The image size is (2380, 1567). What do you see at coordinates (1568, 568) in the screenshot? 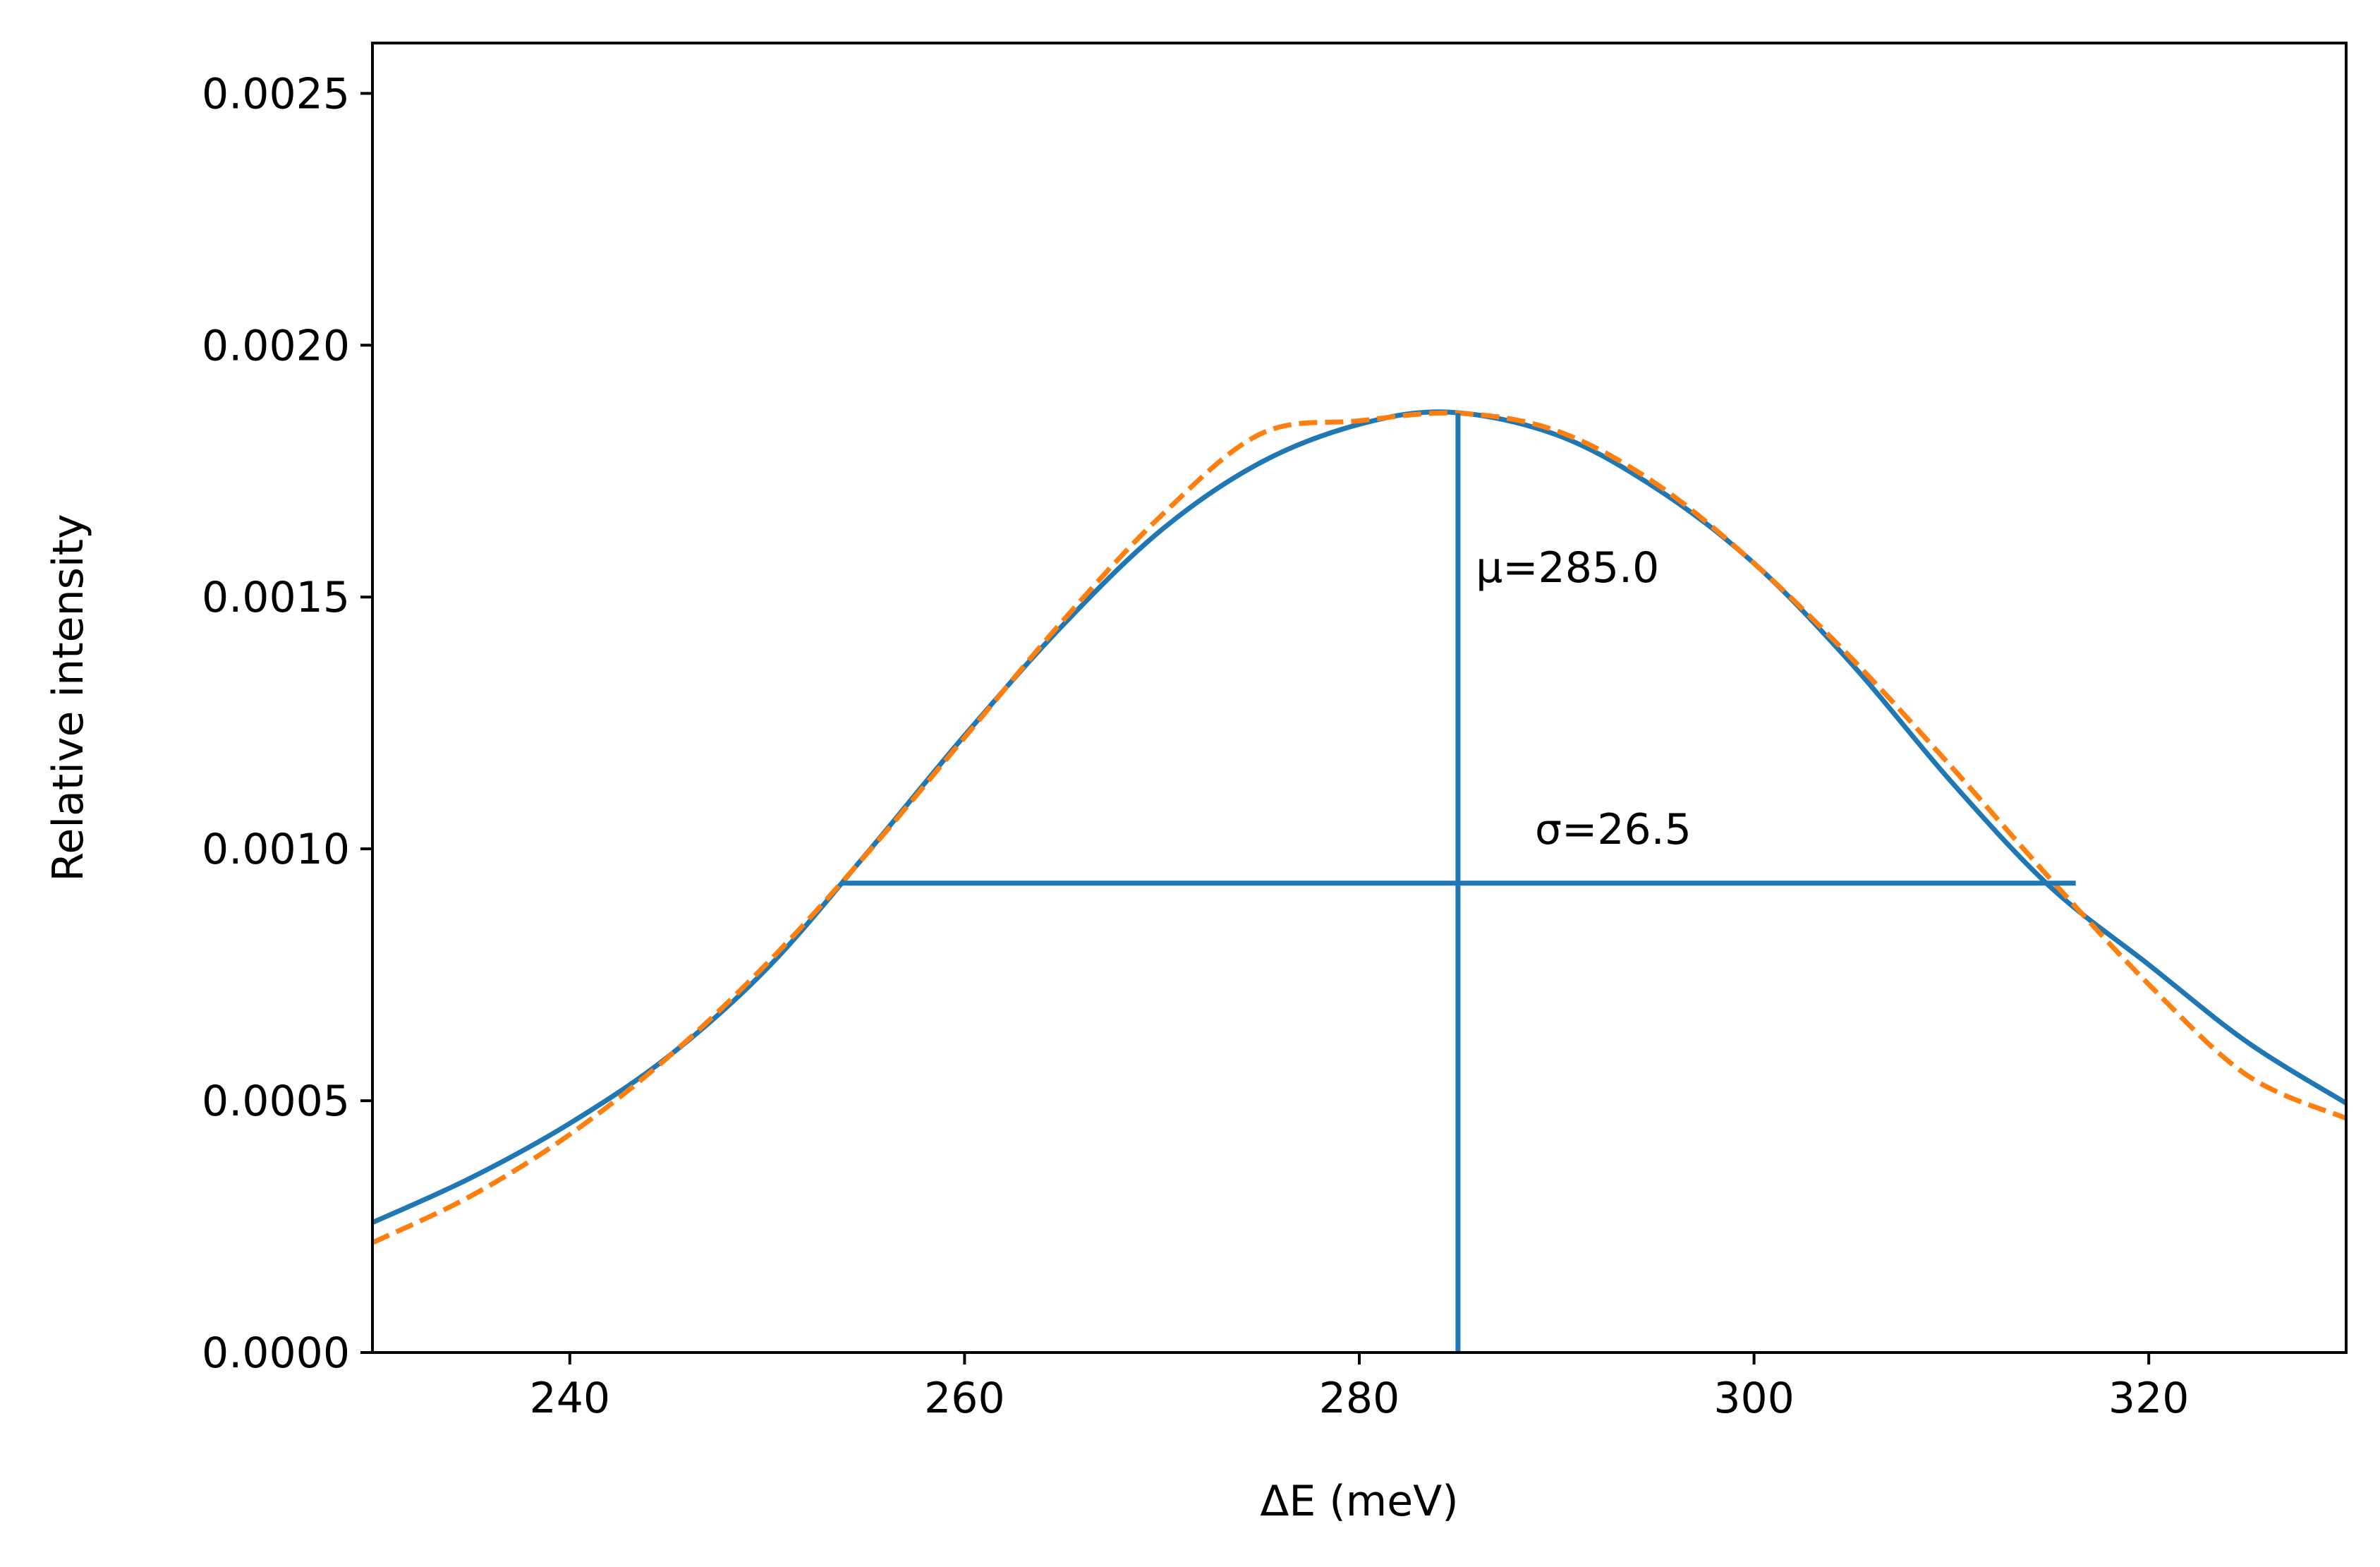
I see `mu-annotation: μ=285.0` at bounding box center [1568, 568].